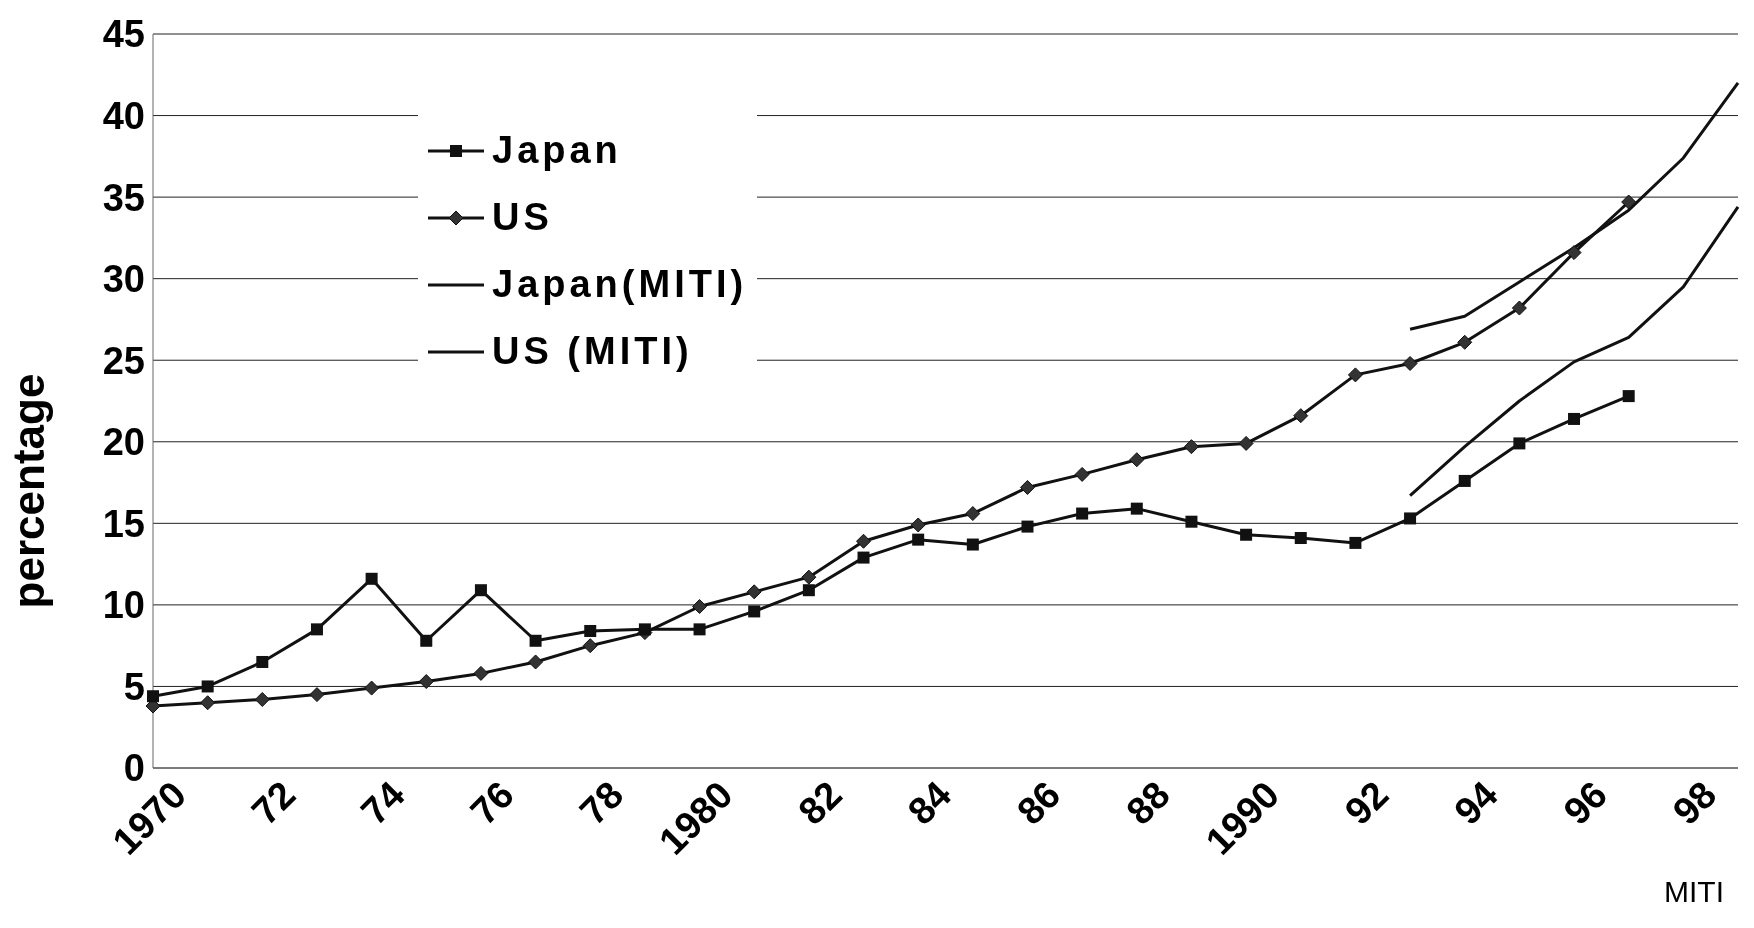  What do you see at coordinates (1585, 803) in the screenshot?
I see `x-tick-label: 96` at bounding box center [1585, 803].